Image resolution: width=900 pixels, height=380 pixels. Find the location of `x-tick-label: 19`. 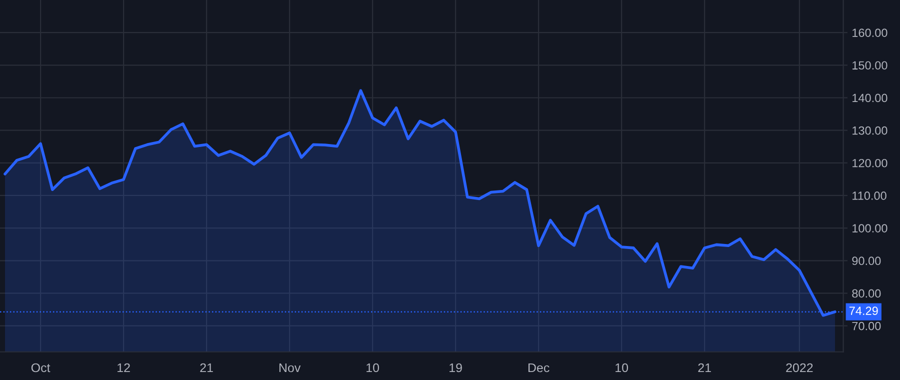

x-tick-label: 19 is located at coordinates (456, 367).